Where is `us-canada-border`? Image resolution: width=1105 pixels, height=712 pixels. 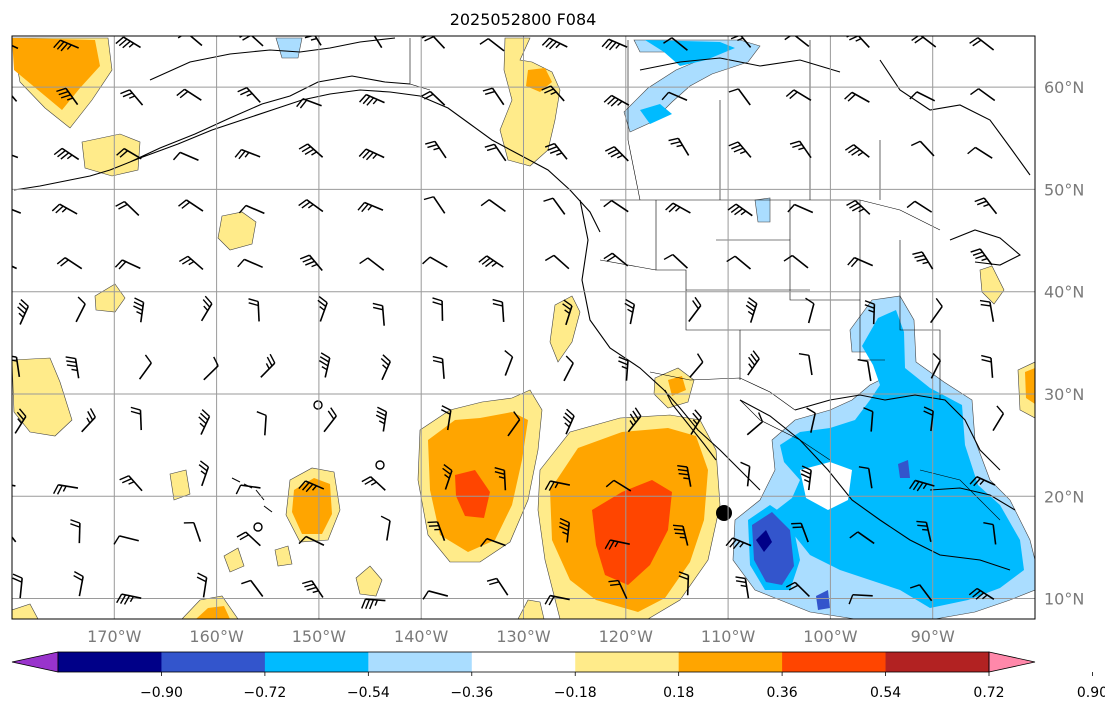
us-canada-border is located at coordinates (770, 215).